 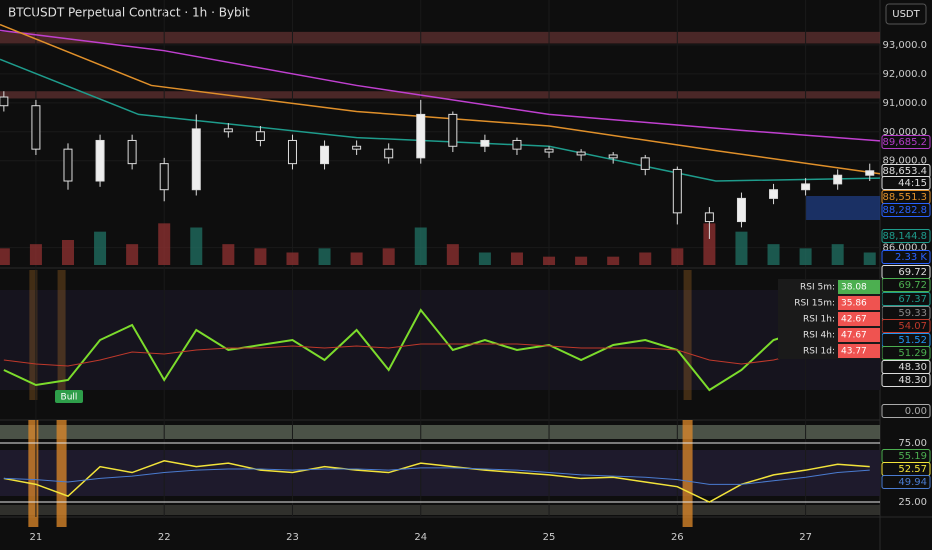 What do you see at coordinates (677, 537) in the screenshot?
I see `x-tick-label: 26` at bounding box center [677, 537].